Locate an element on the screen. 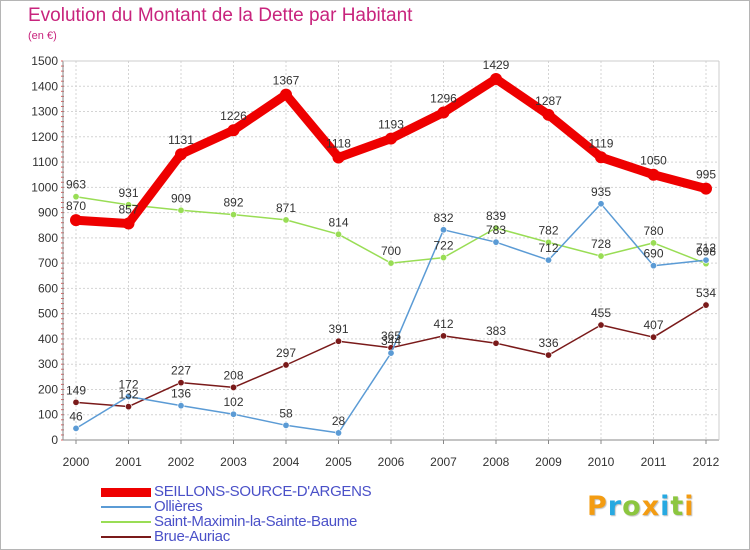  y-tick-label: 300 is located at coordinates (48, 364).